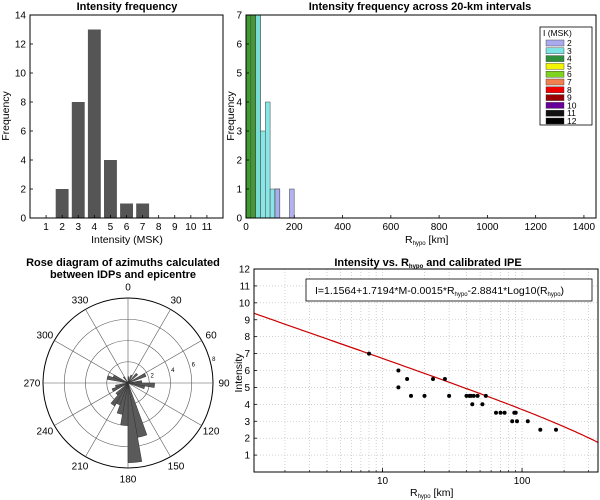 The width and height of the screenshot is (600, 500). Describe the element at coordinates (45, 336) in the screenshot. I see `rose-angle-label: 300` at that location.